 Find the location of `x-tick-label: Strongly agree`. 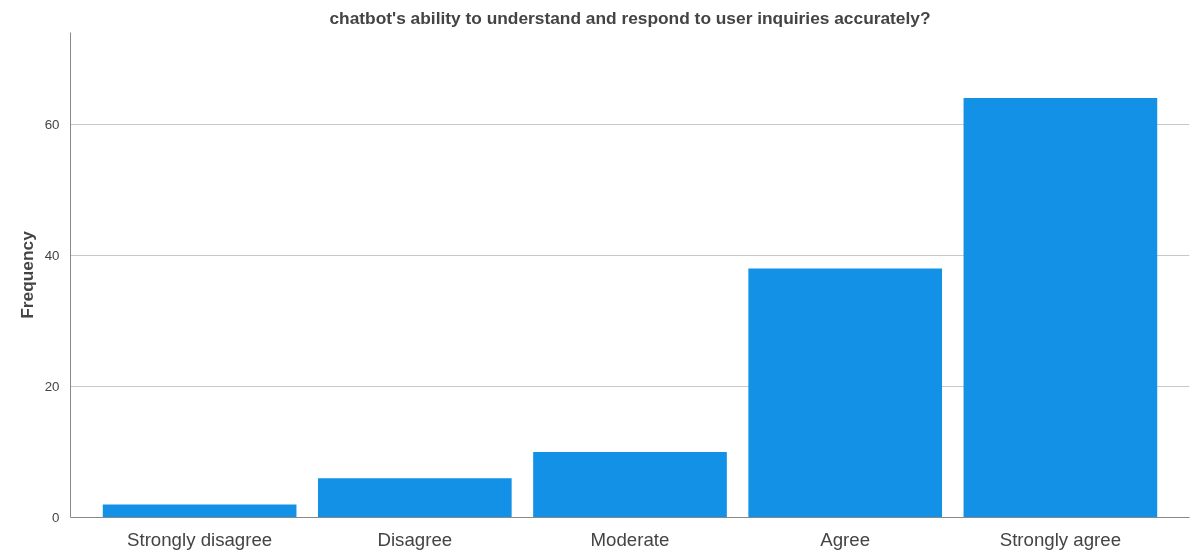

x-tick-label: Strongly agree is located at coordinates (1060, 539).